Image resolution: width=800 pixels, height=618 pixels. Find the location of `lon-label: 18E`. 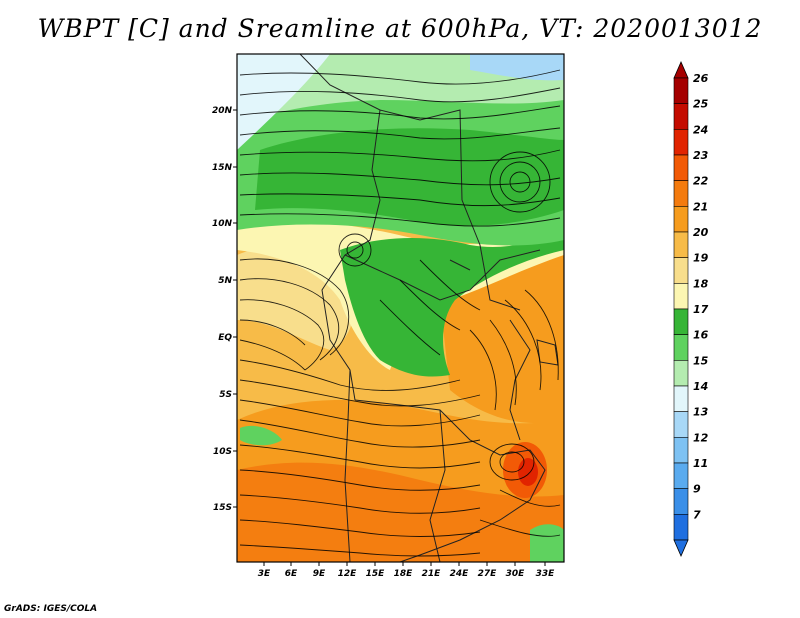

lon-label: 18E is located at coordinates (404, 574).